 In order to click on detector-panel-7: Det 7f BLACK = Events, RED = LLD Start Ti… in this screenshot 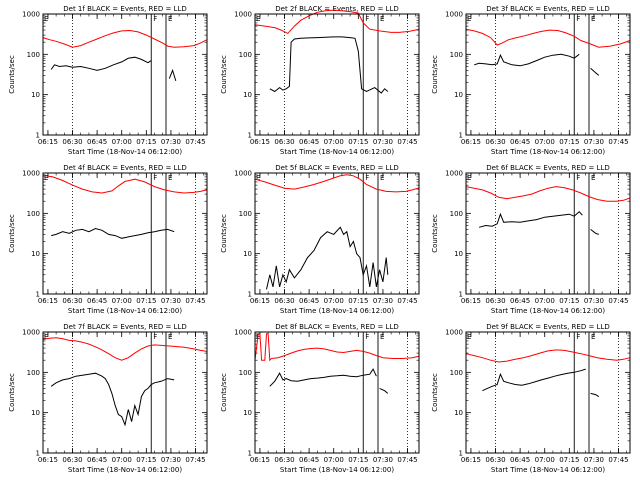, I will do `click(108, 398)`.